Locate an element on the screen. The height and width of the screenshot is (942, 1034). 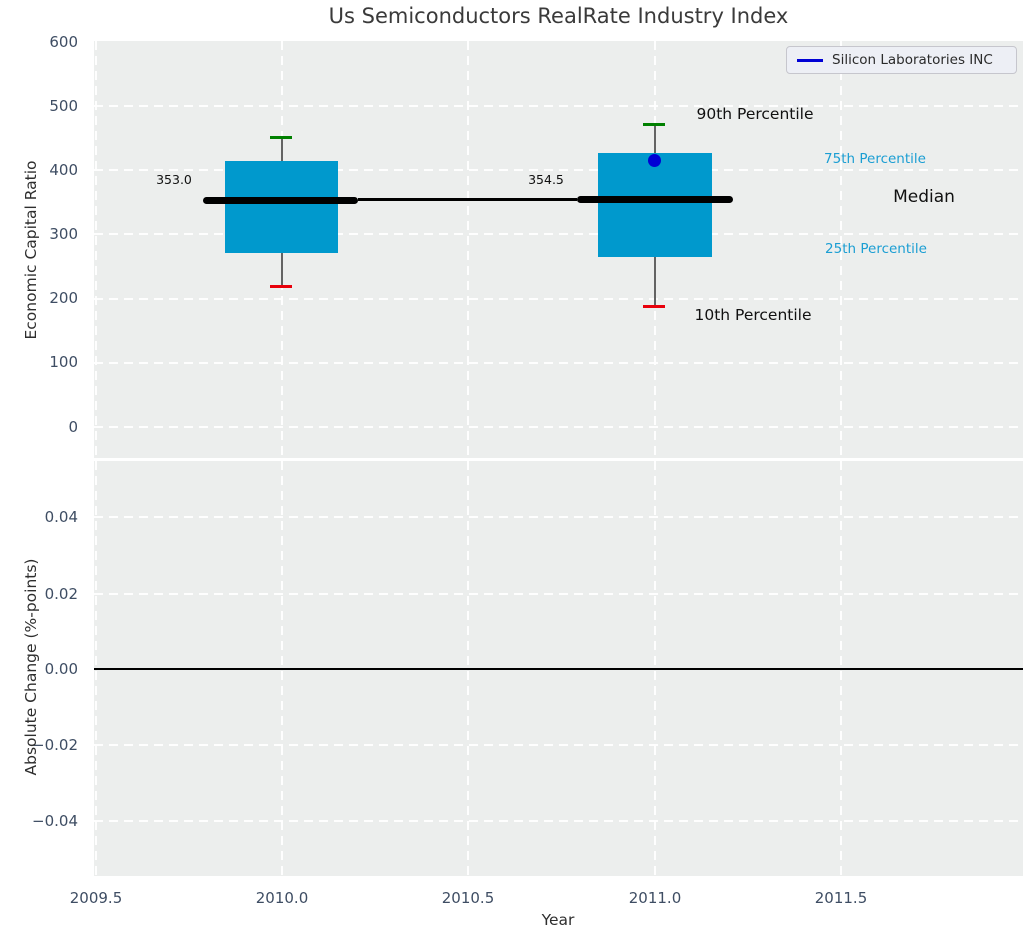
top-ylabel: Economic Capital Ratio is located at coordinates (31, 250).